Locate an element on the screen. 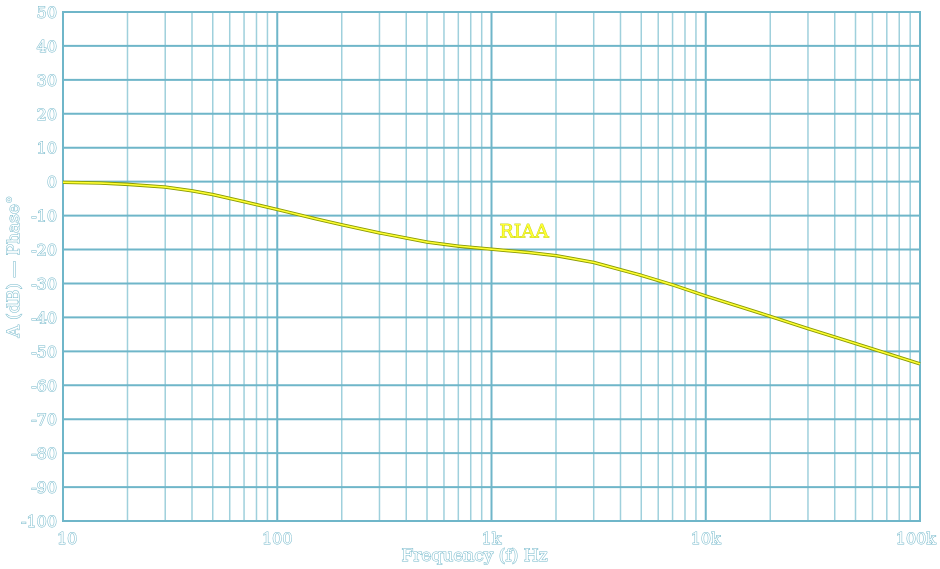  x-tick-labels: 10 100 1k 10k 100k is located at coordinates (497, 539).